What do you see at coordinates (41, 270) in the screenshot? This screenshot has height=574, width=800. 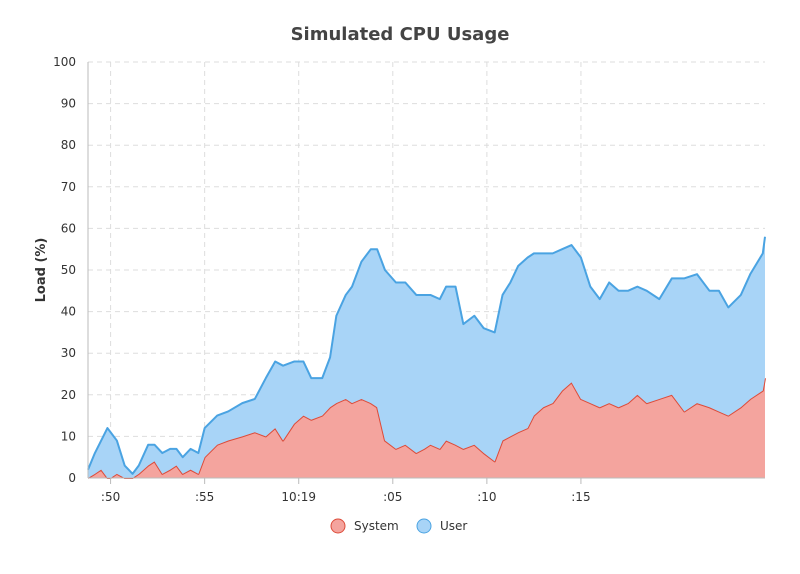 I see `y-axis-label: Load (%)` at bounding box center [41, 270].